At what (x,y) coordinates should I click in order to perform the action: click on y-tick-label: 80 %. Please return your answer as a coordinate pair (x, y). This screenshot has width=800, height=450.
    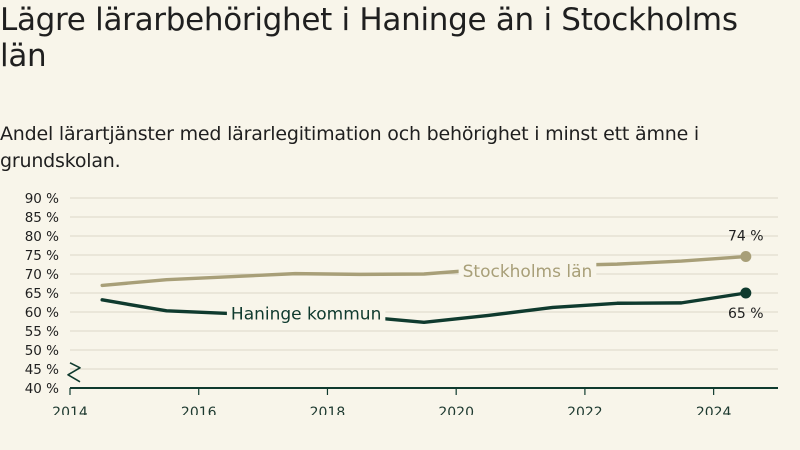
    Looking at the image, I should click on (42, 237).